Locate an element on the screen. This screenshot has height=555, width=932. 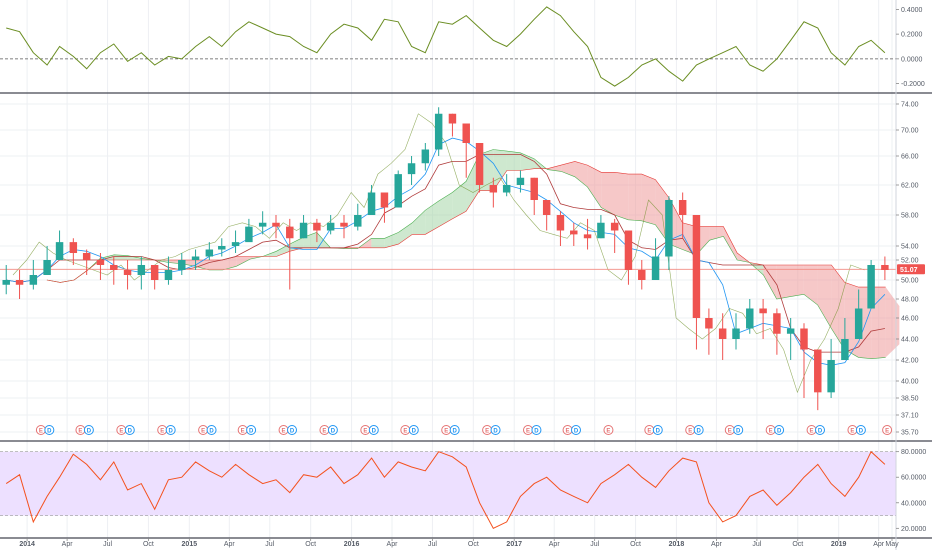
oscillator-line is located at coordinates (446, 46).